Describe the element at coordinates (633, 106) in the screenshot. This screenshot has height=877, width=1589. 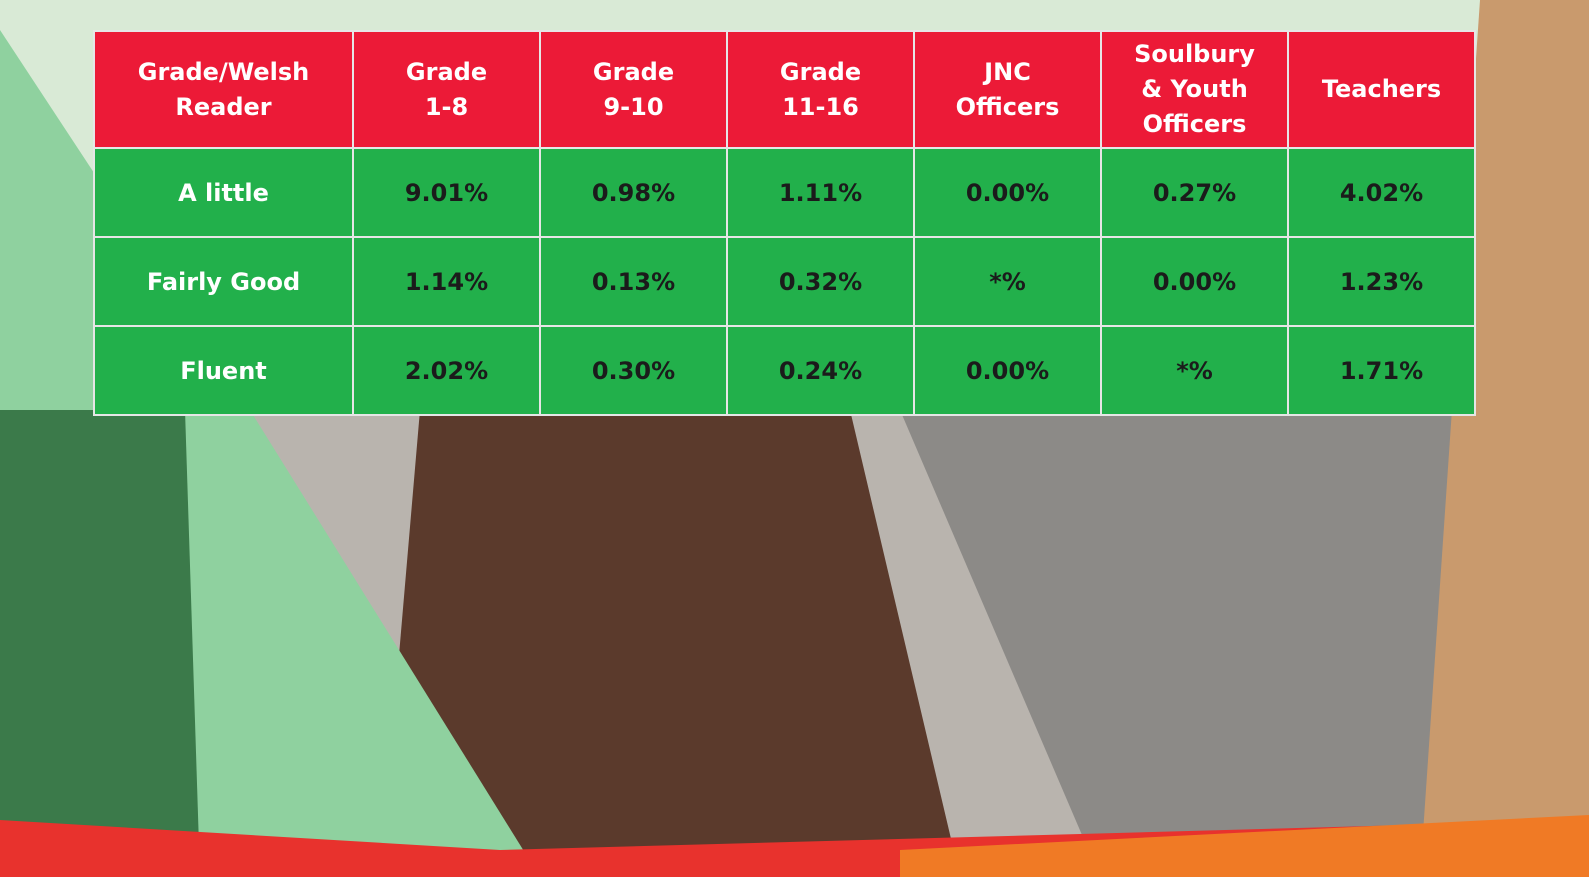
I see `header-text: 9-10` at that location.